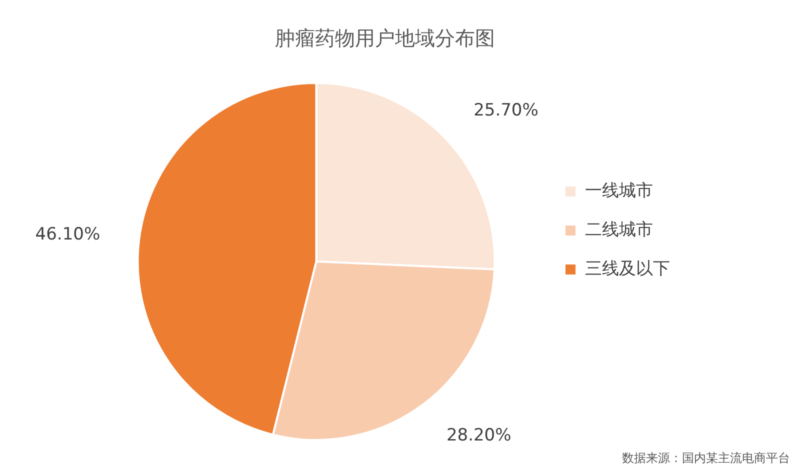 Image resolution: width=800 pixels, height=471 pixels. I want to click on data-label: 25.70%, so click(506, 110).